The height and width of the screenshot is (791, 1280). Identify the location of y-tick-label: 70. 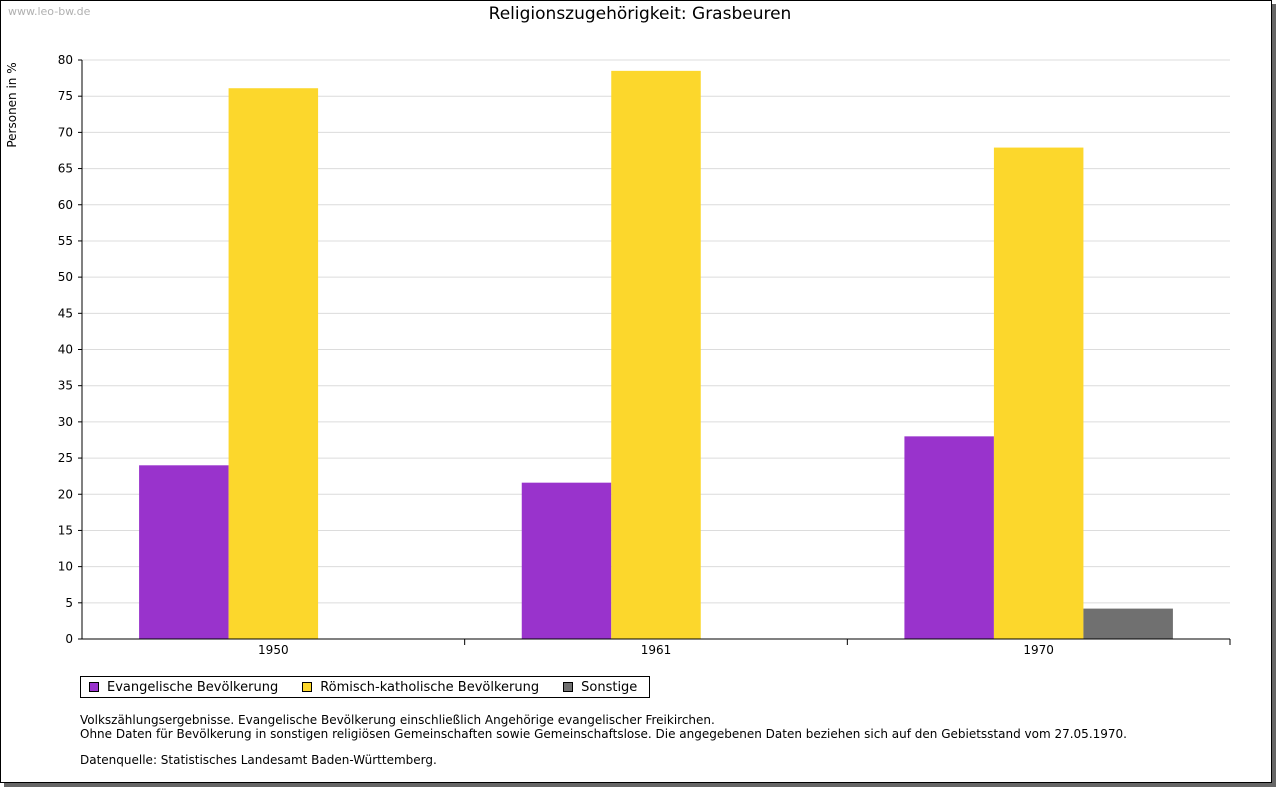
(65, 132).